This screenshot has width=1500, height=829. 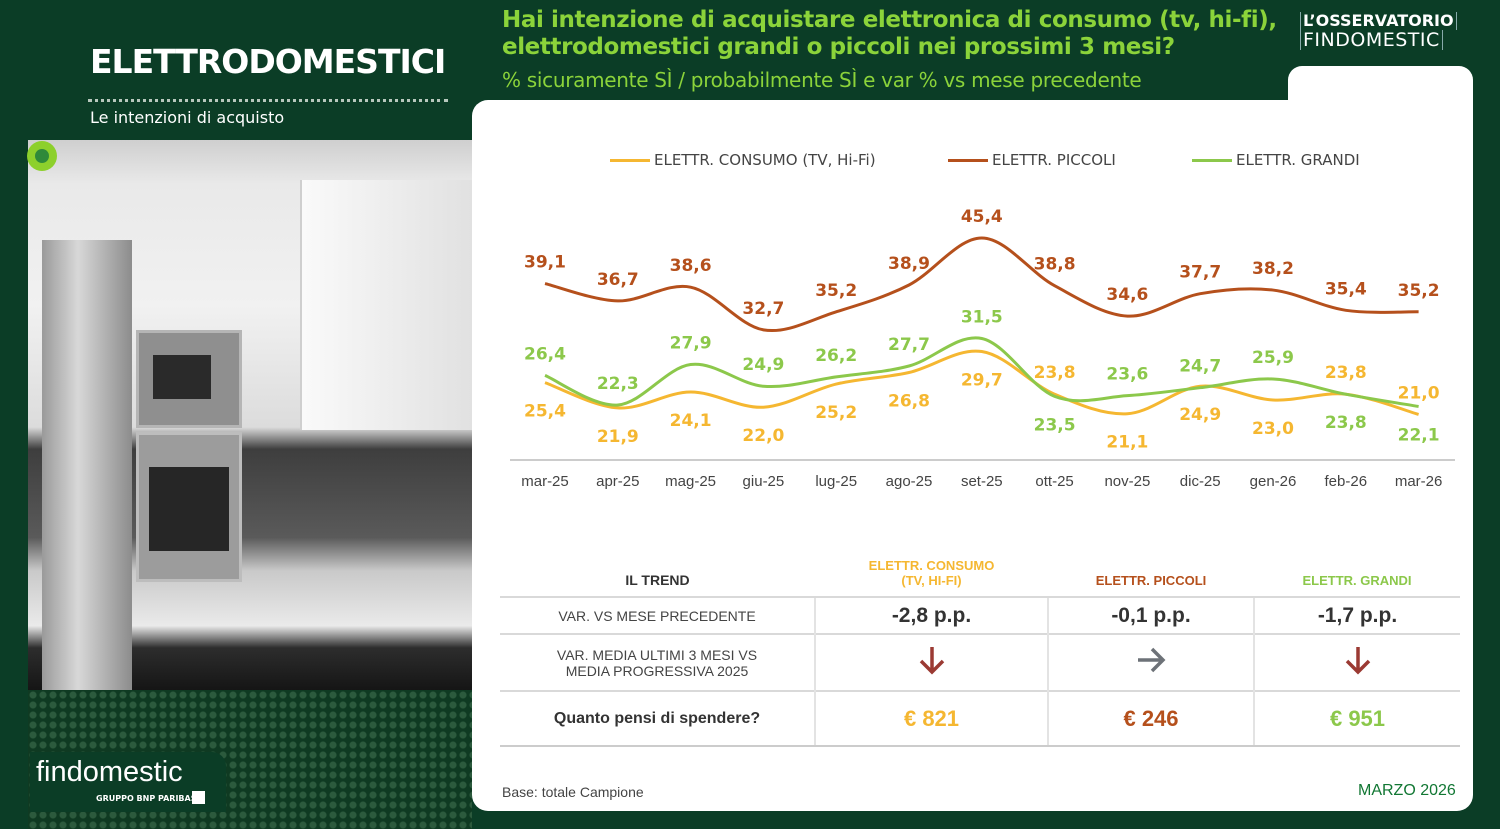 I want to click on x-tick-label: feb-26, so click(x=1346, y=481).